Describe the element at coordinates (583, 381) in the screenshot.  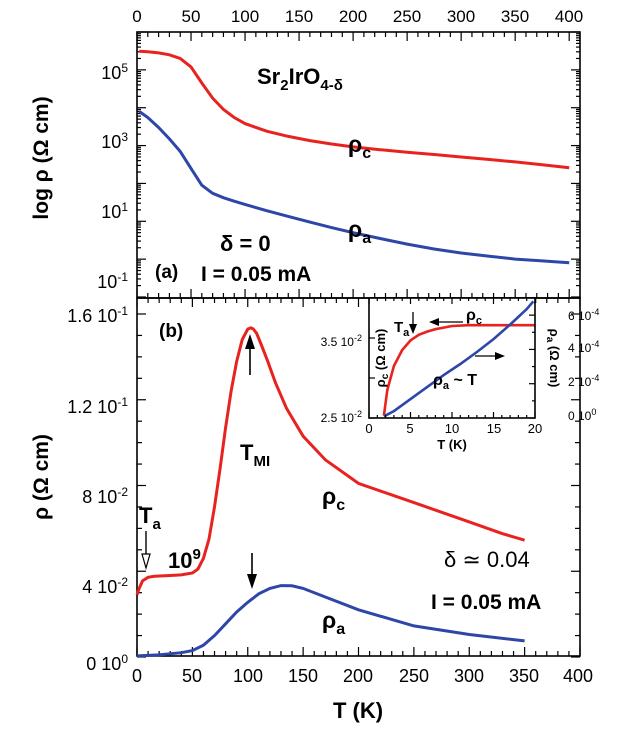
I see `y-tick-label: 2 10-4` at that location.